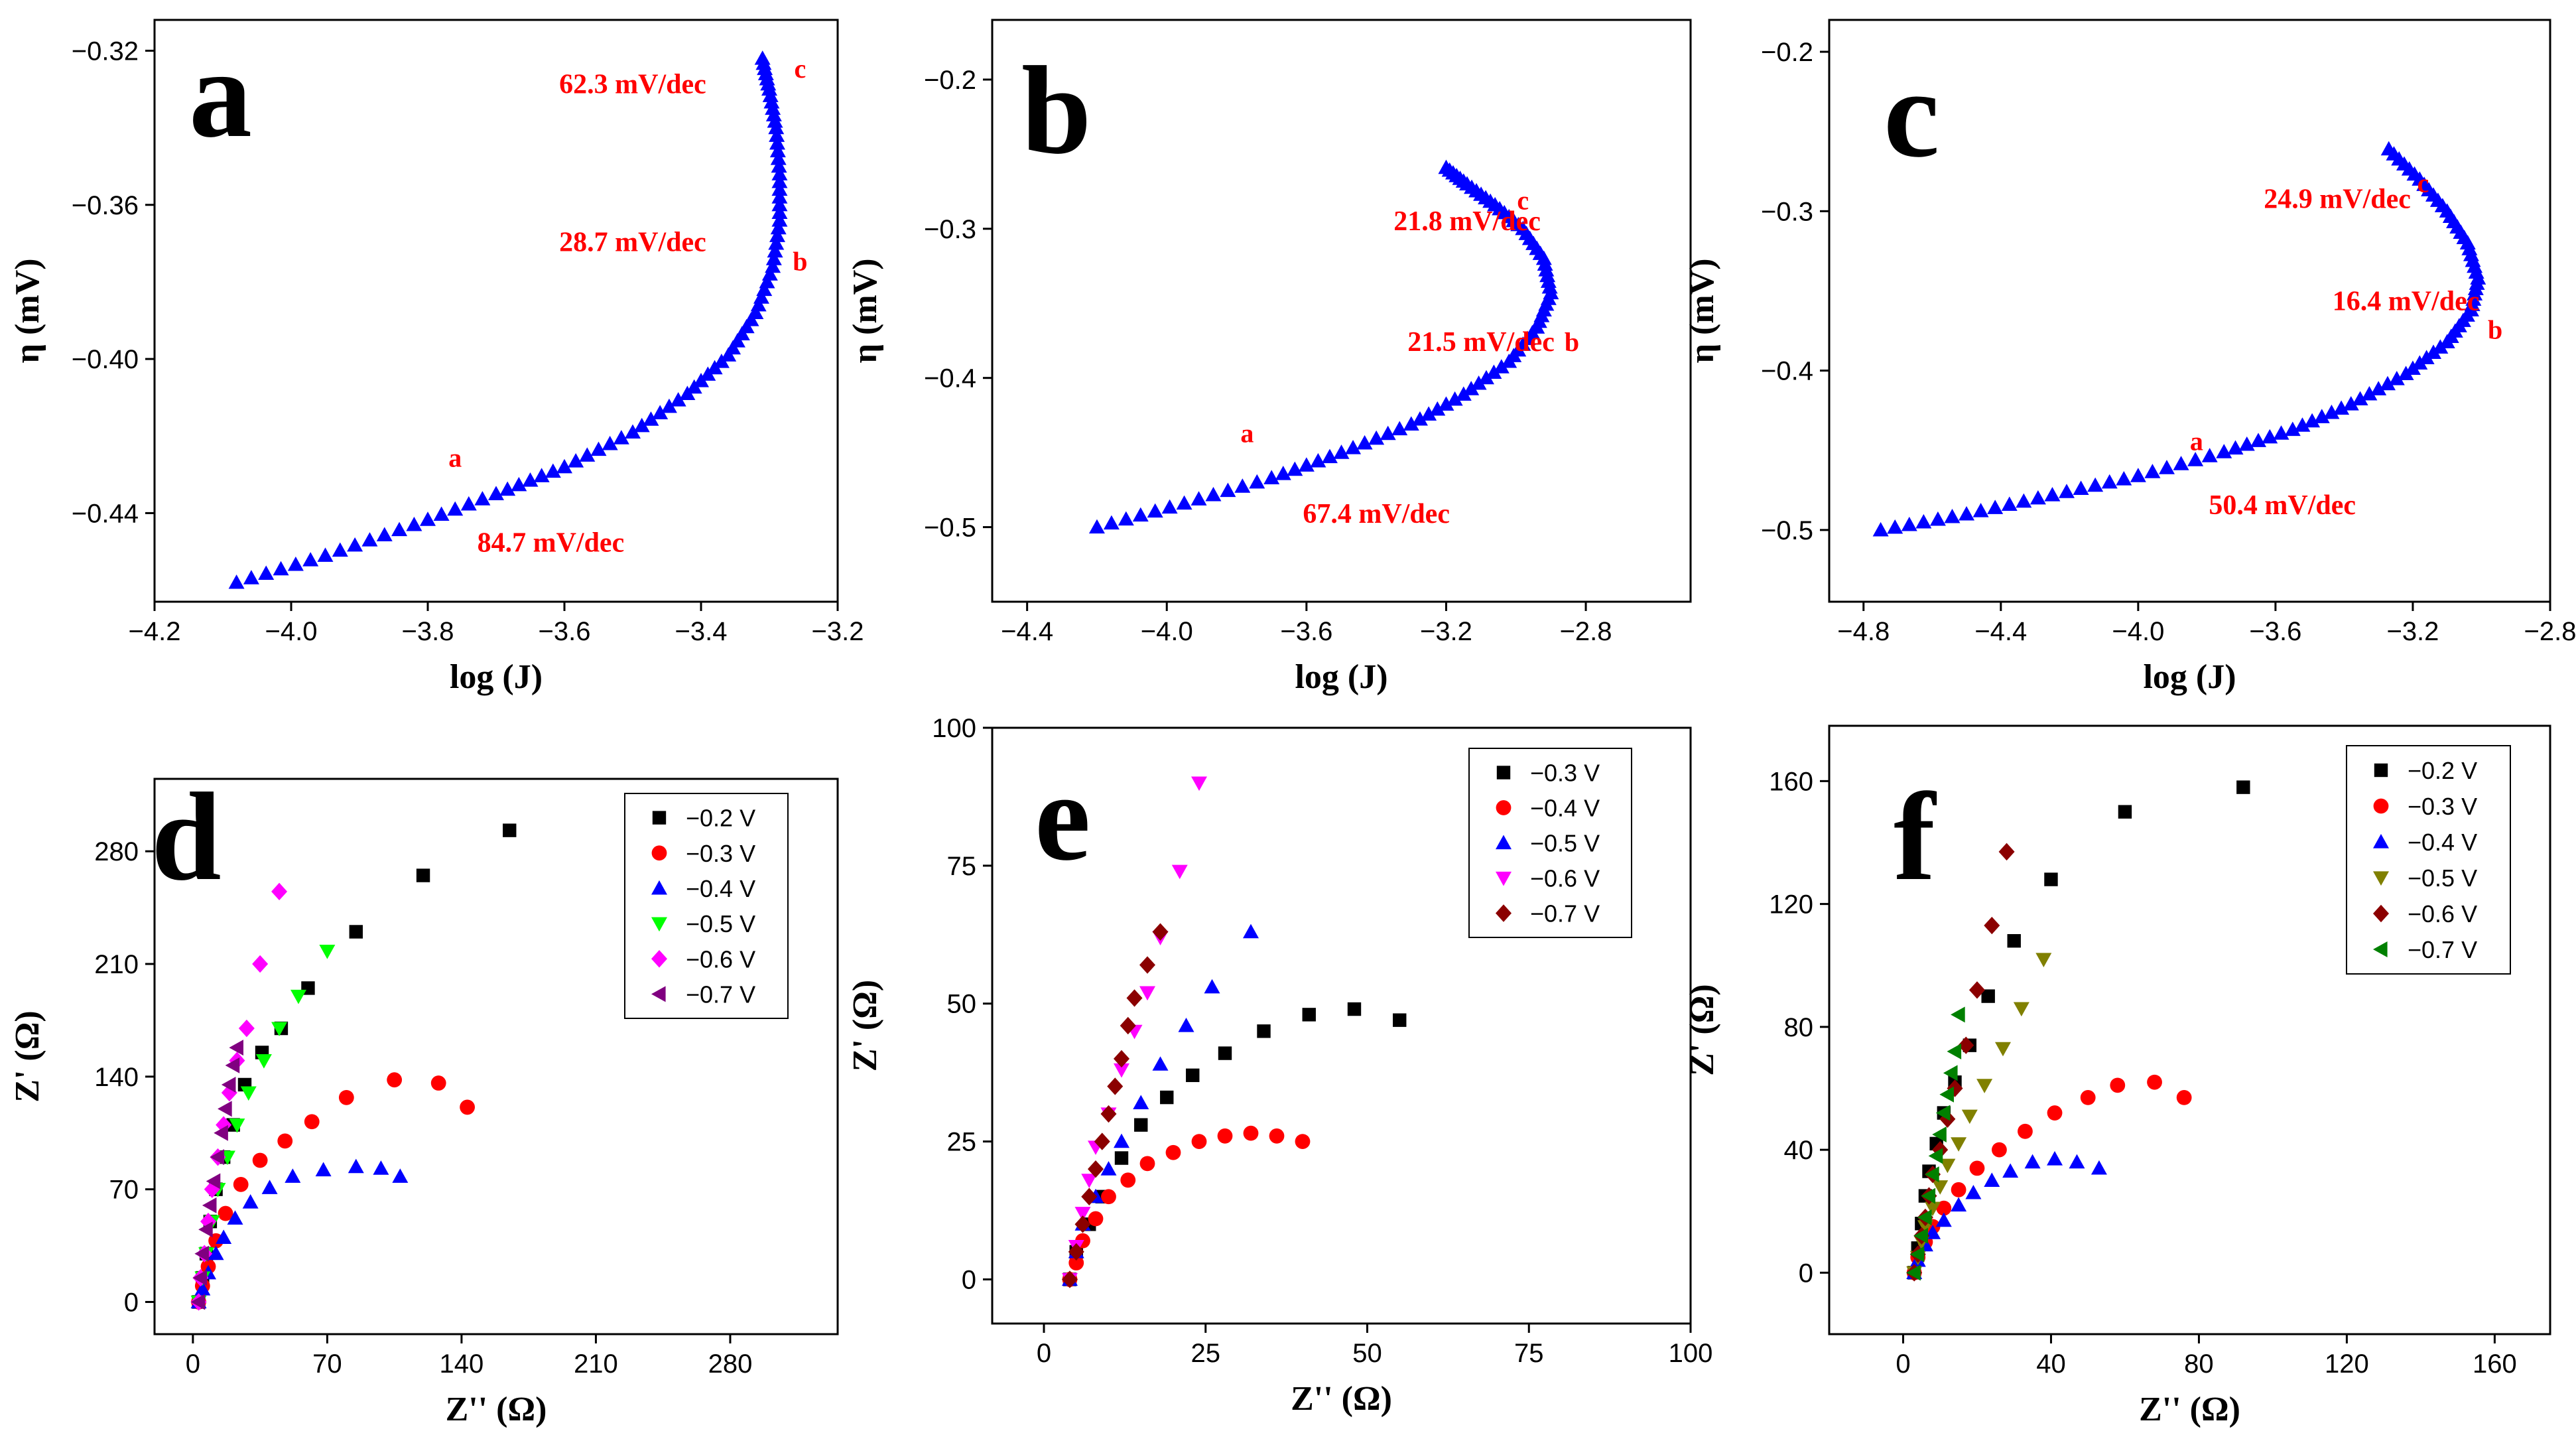 Image resolution: width=2576 pixels, height=1433 pixels. Describe the element at coordinates (2337, 200) in the screenshot. I see `slope-annotation: 24.9 mV/dec` at that location.